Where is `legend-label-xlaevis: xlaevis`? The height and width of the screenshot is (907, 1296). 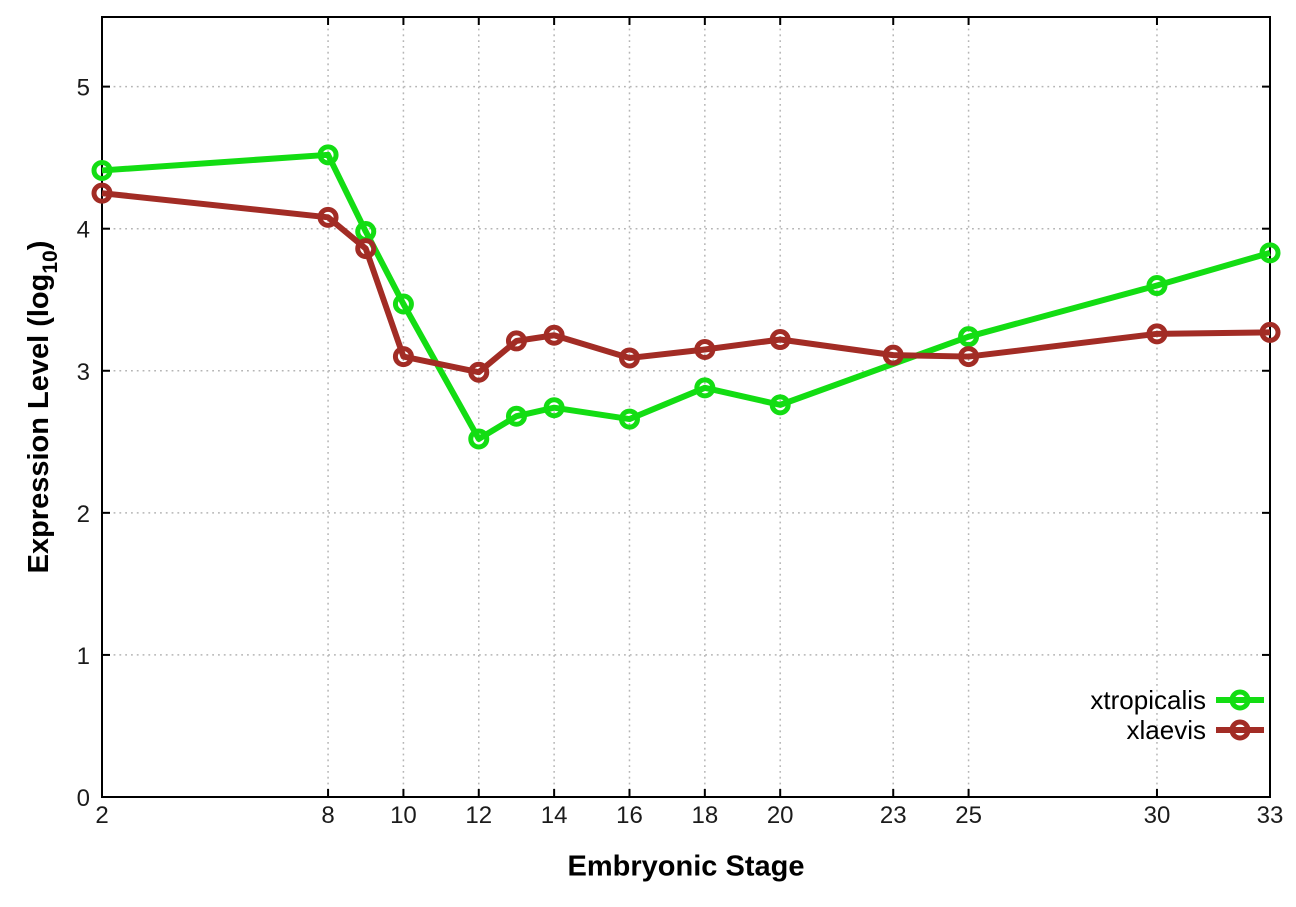
legend-label-xlaevis: xlaevis is located at coordinates (1166, 730).